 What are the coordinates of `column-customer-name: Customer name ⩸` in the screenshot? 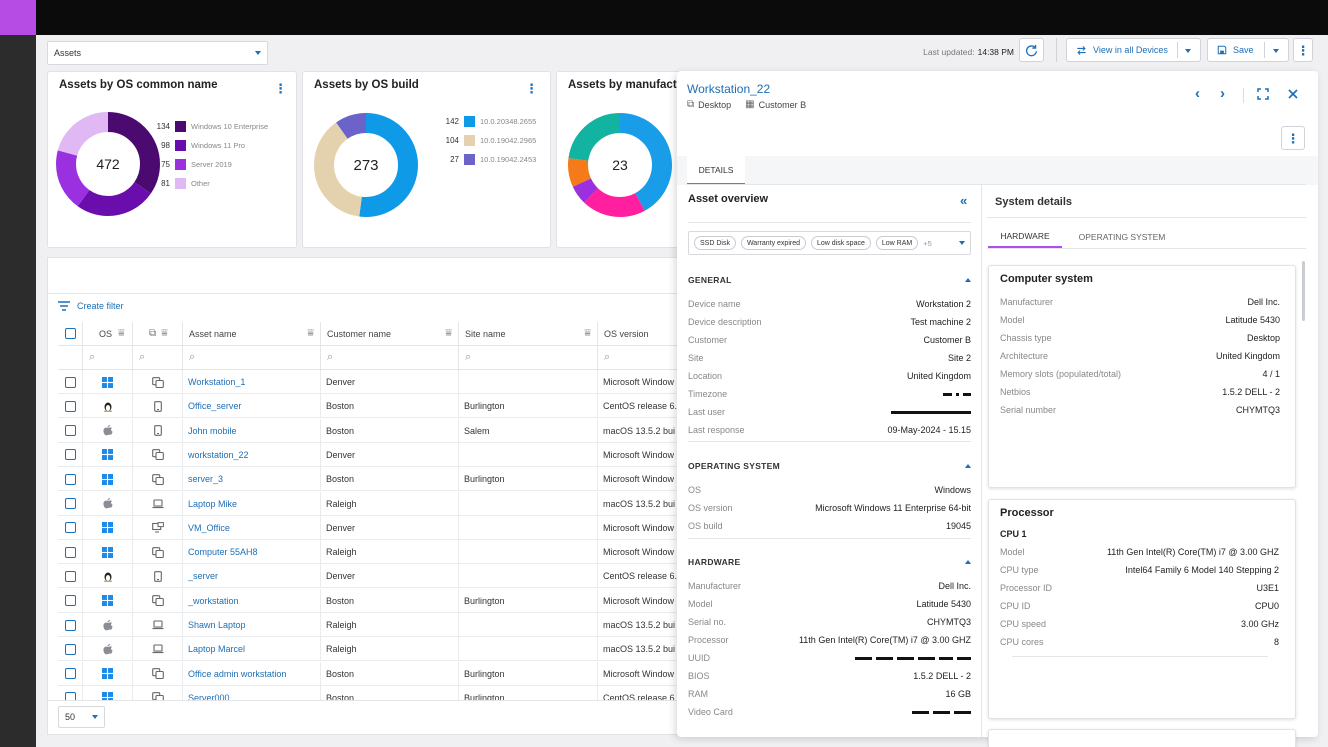 It's located at (390, 334).